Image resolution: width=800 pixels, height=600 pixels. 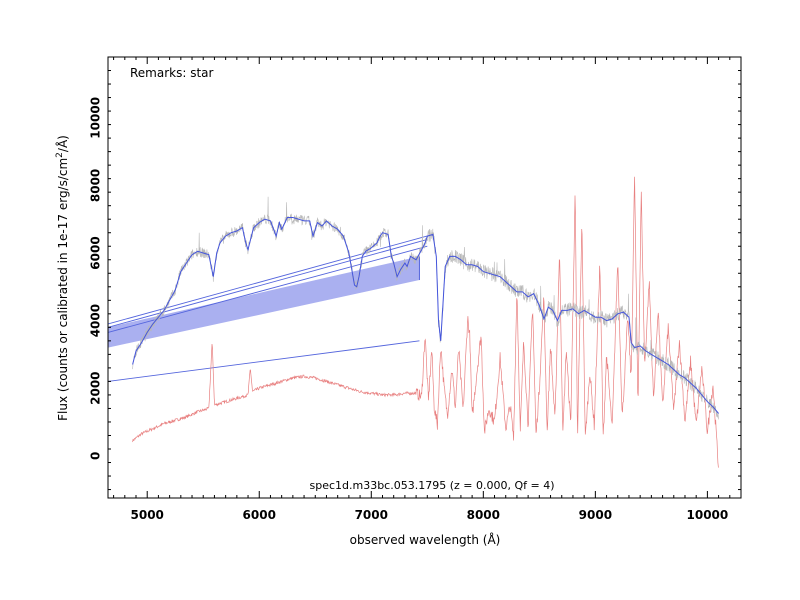 I want to click on y-tick-label: 2000, so click(x=96, y=387).